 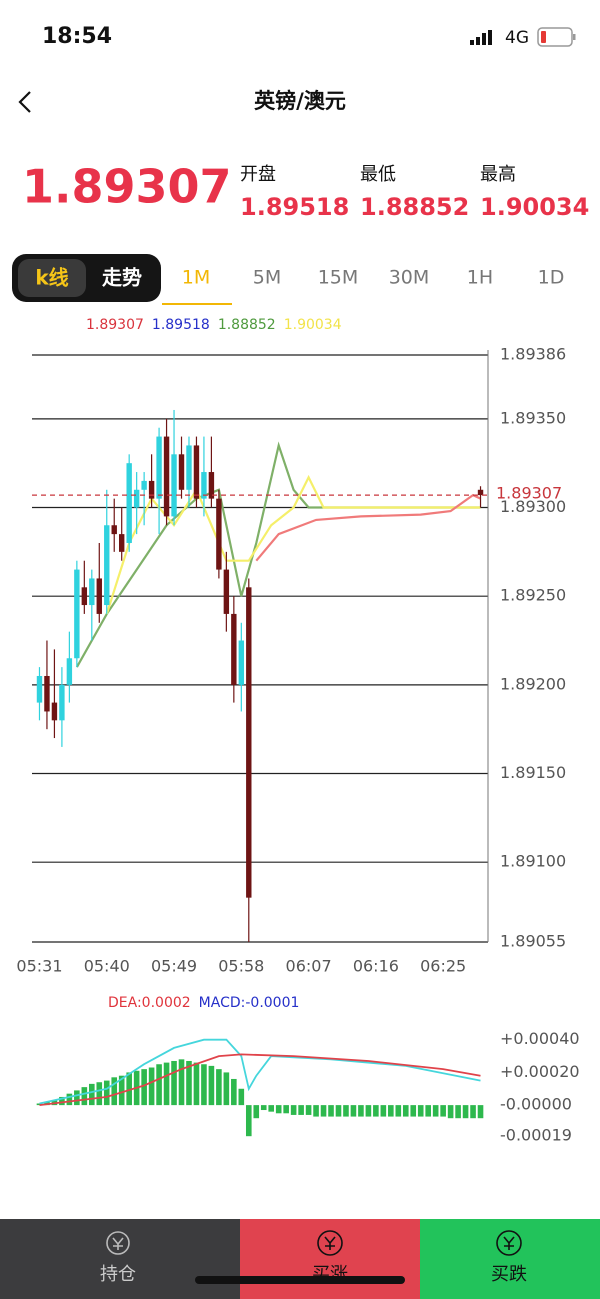 I want to click on nav-position-bg, so click(x=120, y=1259).